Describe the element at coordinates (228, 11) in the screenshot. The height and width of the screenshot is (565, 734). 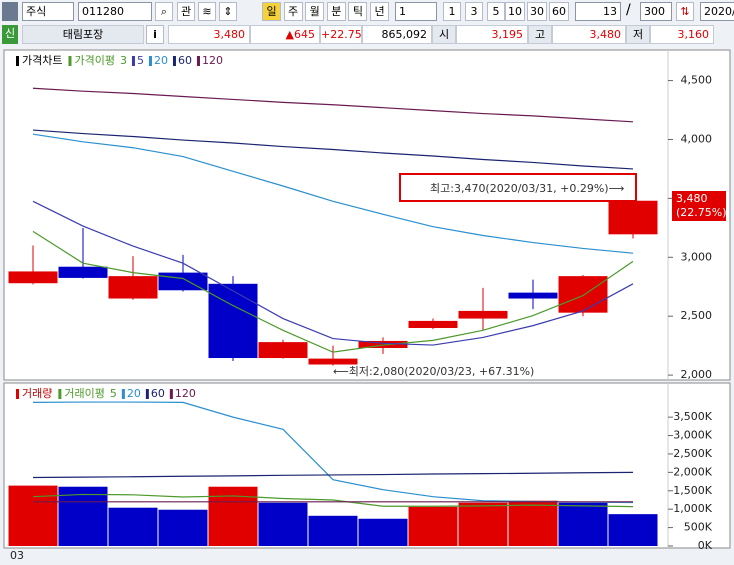
I see `spin-button: ⇕` at that location.